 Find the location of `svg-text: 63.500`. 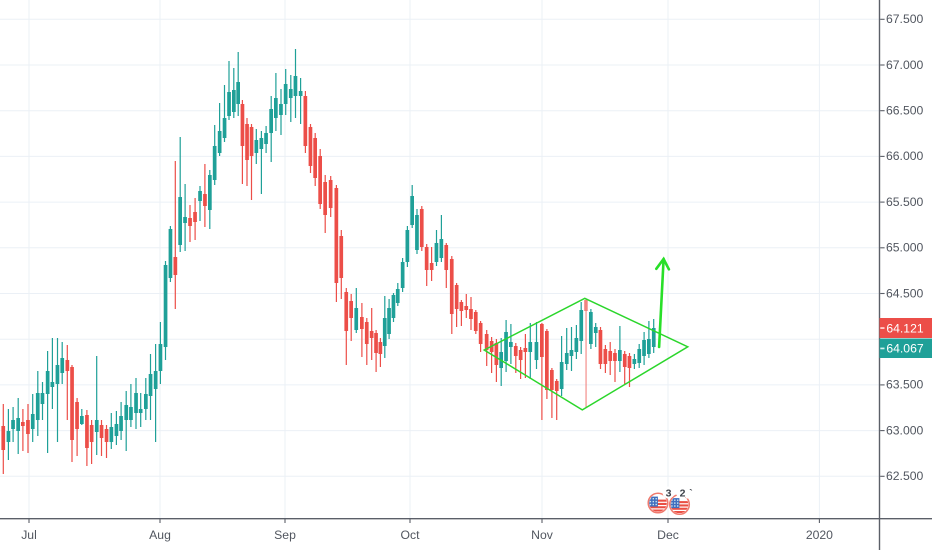

svg-text: 63.500 is located at coordinates (904, 385).